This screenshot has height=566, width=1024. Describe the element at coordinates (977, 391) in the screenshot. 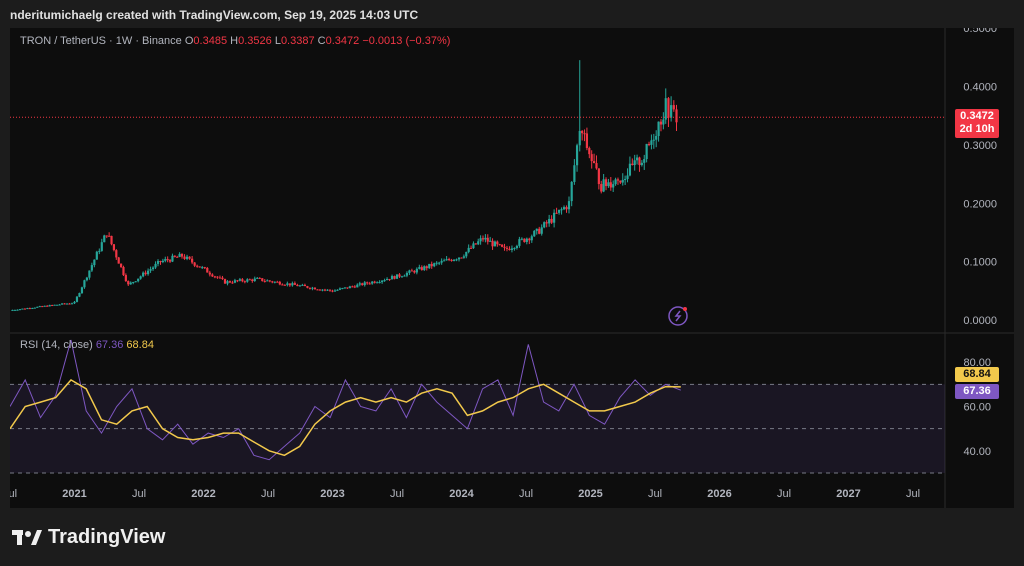

I see `rsi-tag: 67.36` at that location.